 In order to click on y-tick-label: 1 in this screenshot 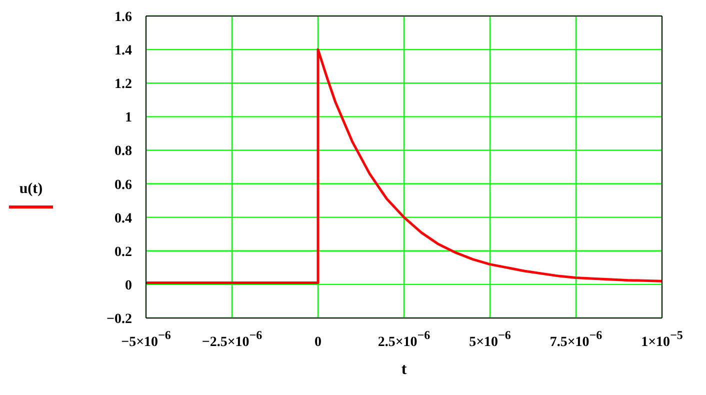, I will do `click(128, 118)`.